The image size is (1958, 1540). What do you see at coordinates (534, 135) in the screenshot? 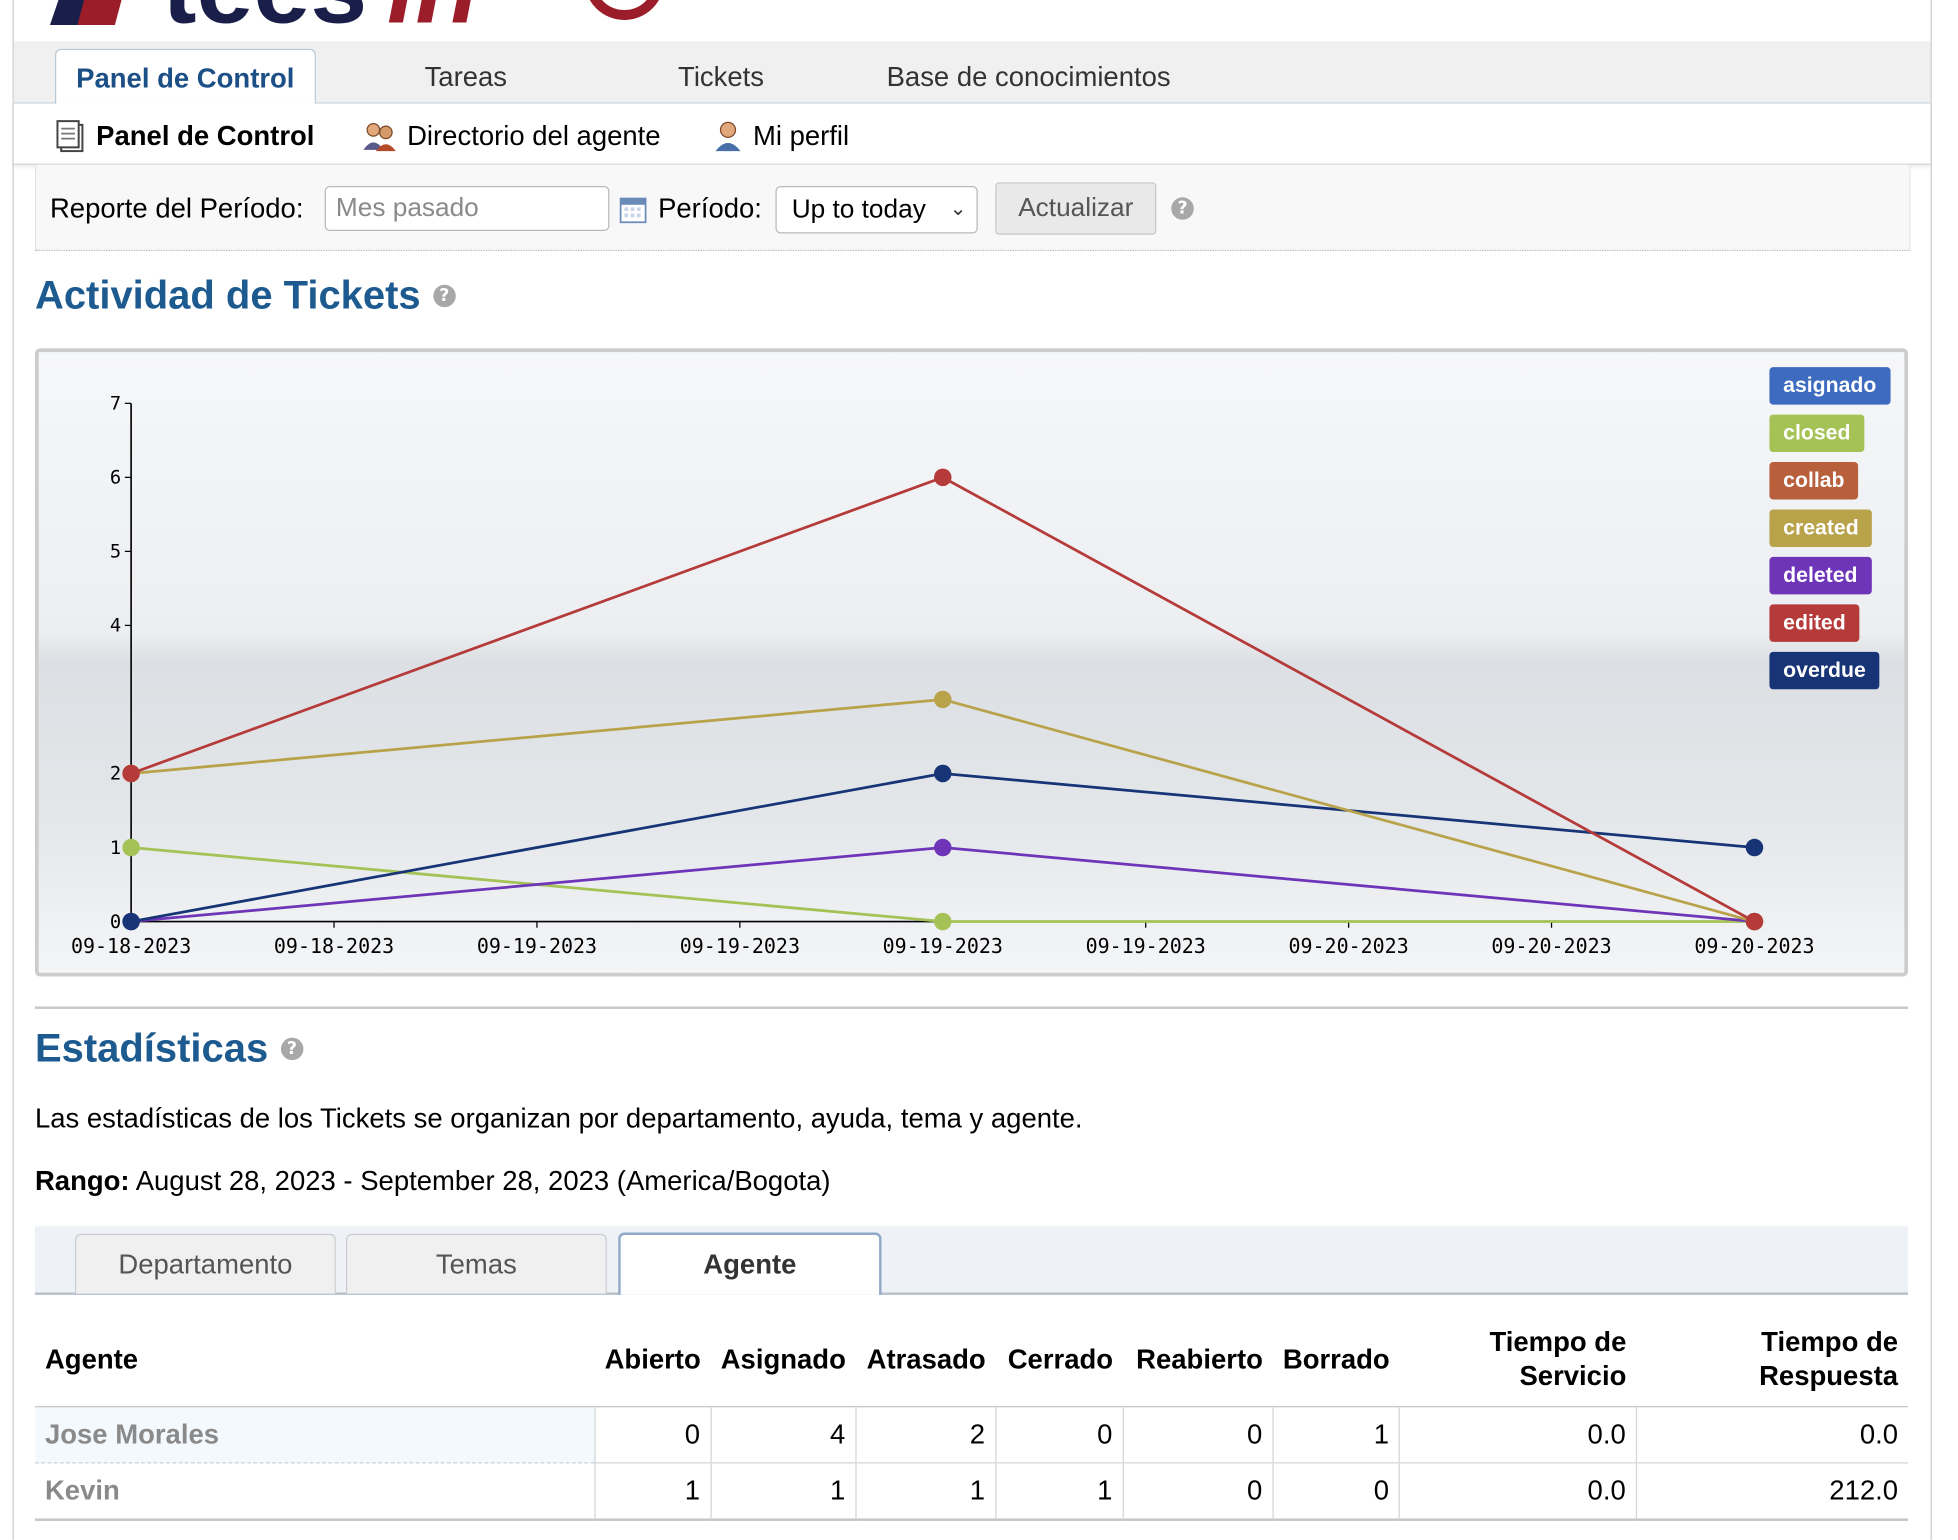
I see `subnav-label: Directorio del agente` at bounding box center [534, 135].